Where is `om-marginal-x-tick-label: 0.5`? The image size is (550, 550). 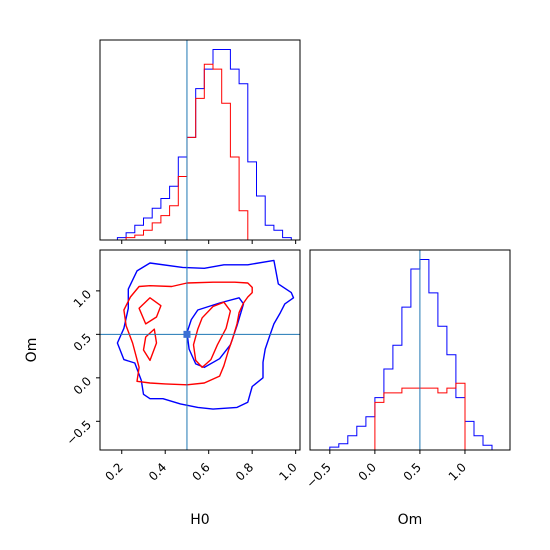
om-marginal-x-tick-label: 0.5 is located at coordinates (412, 471).